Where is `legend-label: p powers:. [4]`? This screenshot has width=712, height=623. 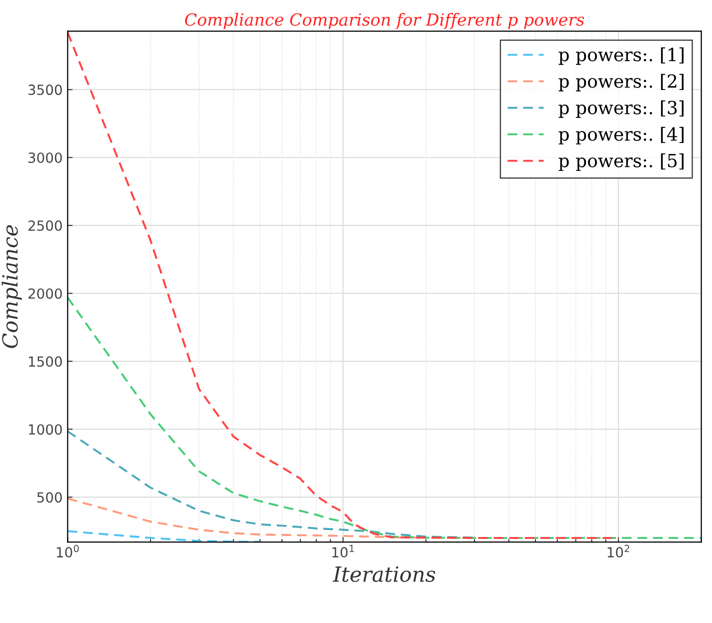
legend-label: p powers:. [4] is located at coordinates (621, 135).